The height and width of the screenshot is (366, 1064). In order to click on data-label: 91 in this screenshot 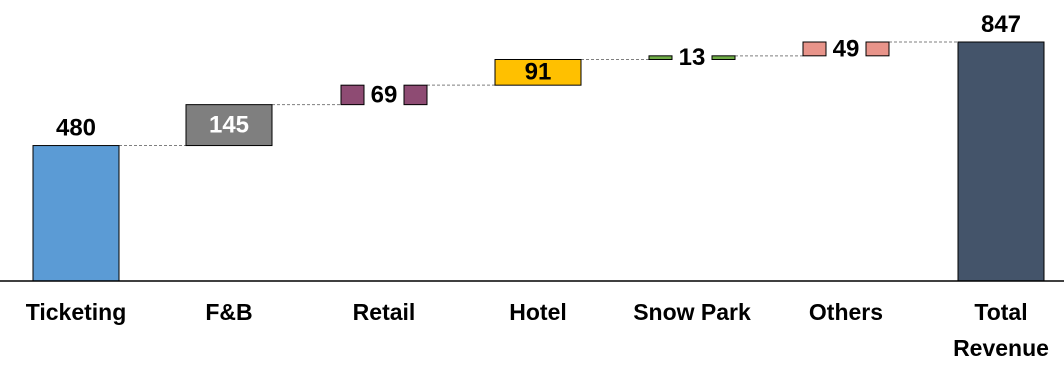, I will do `click(538, 72)`.